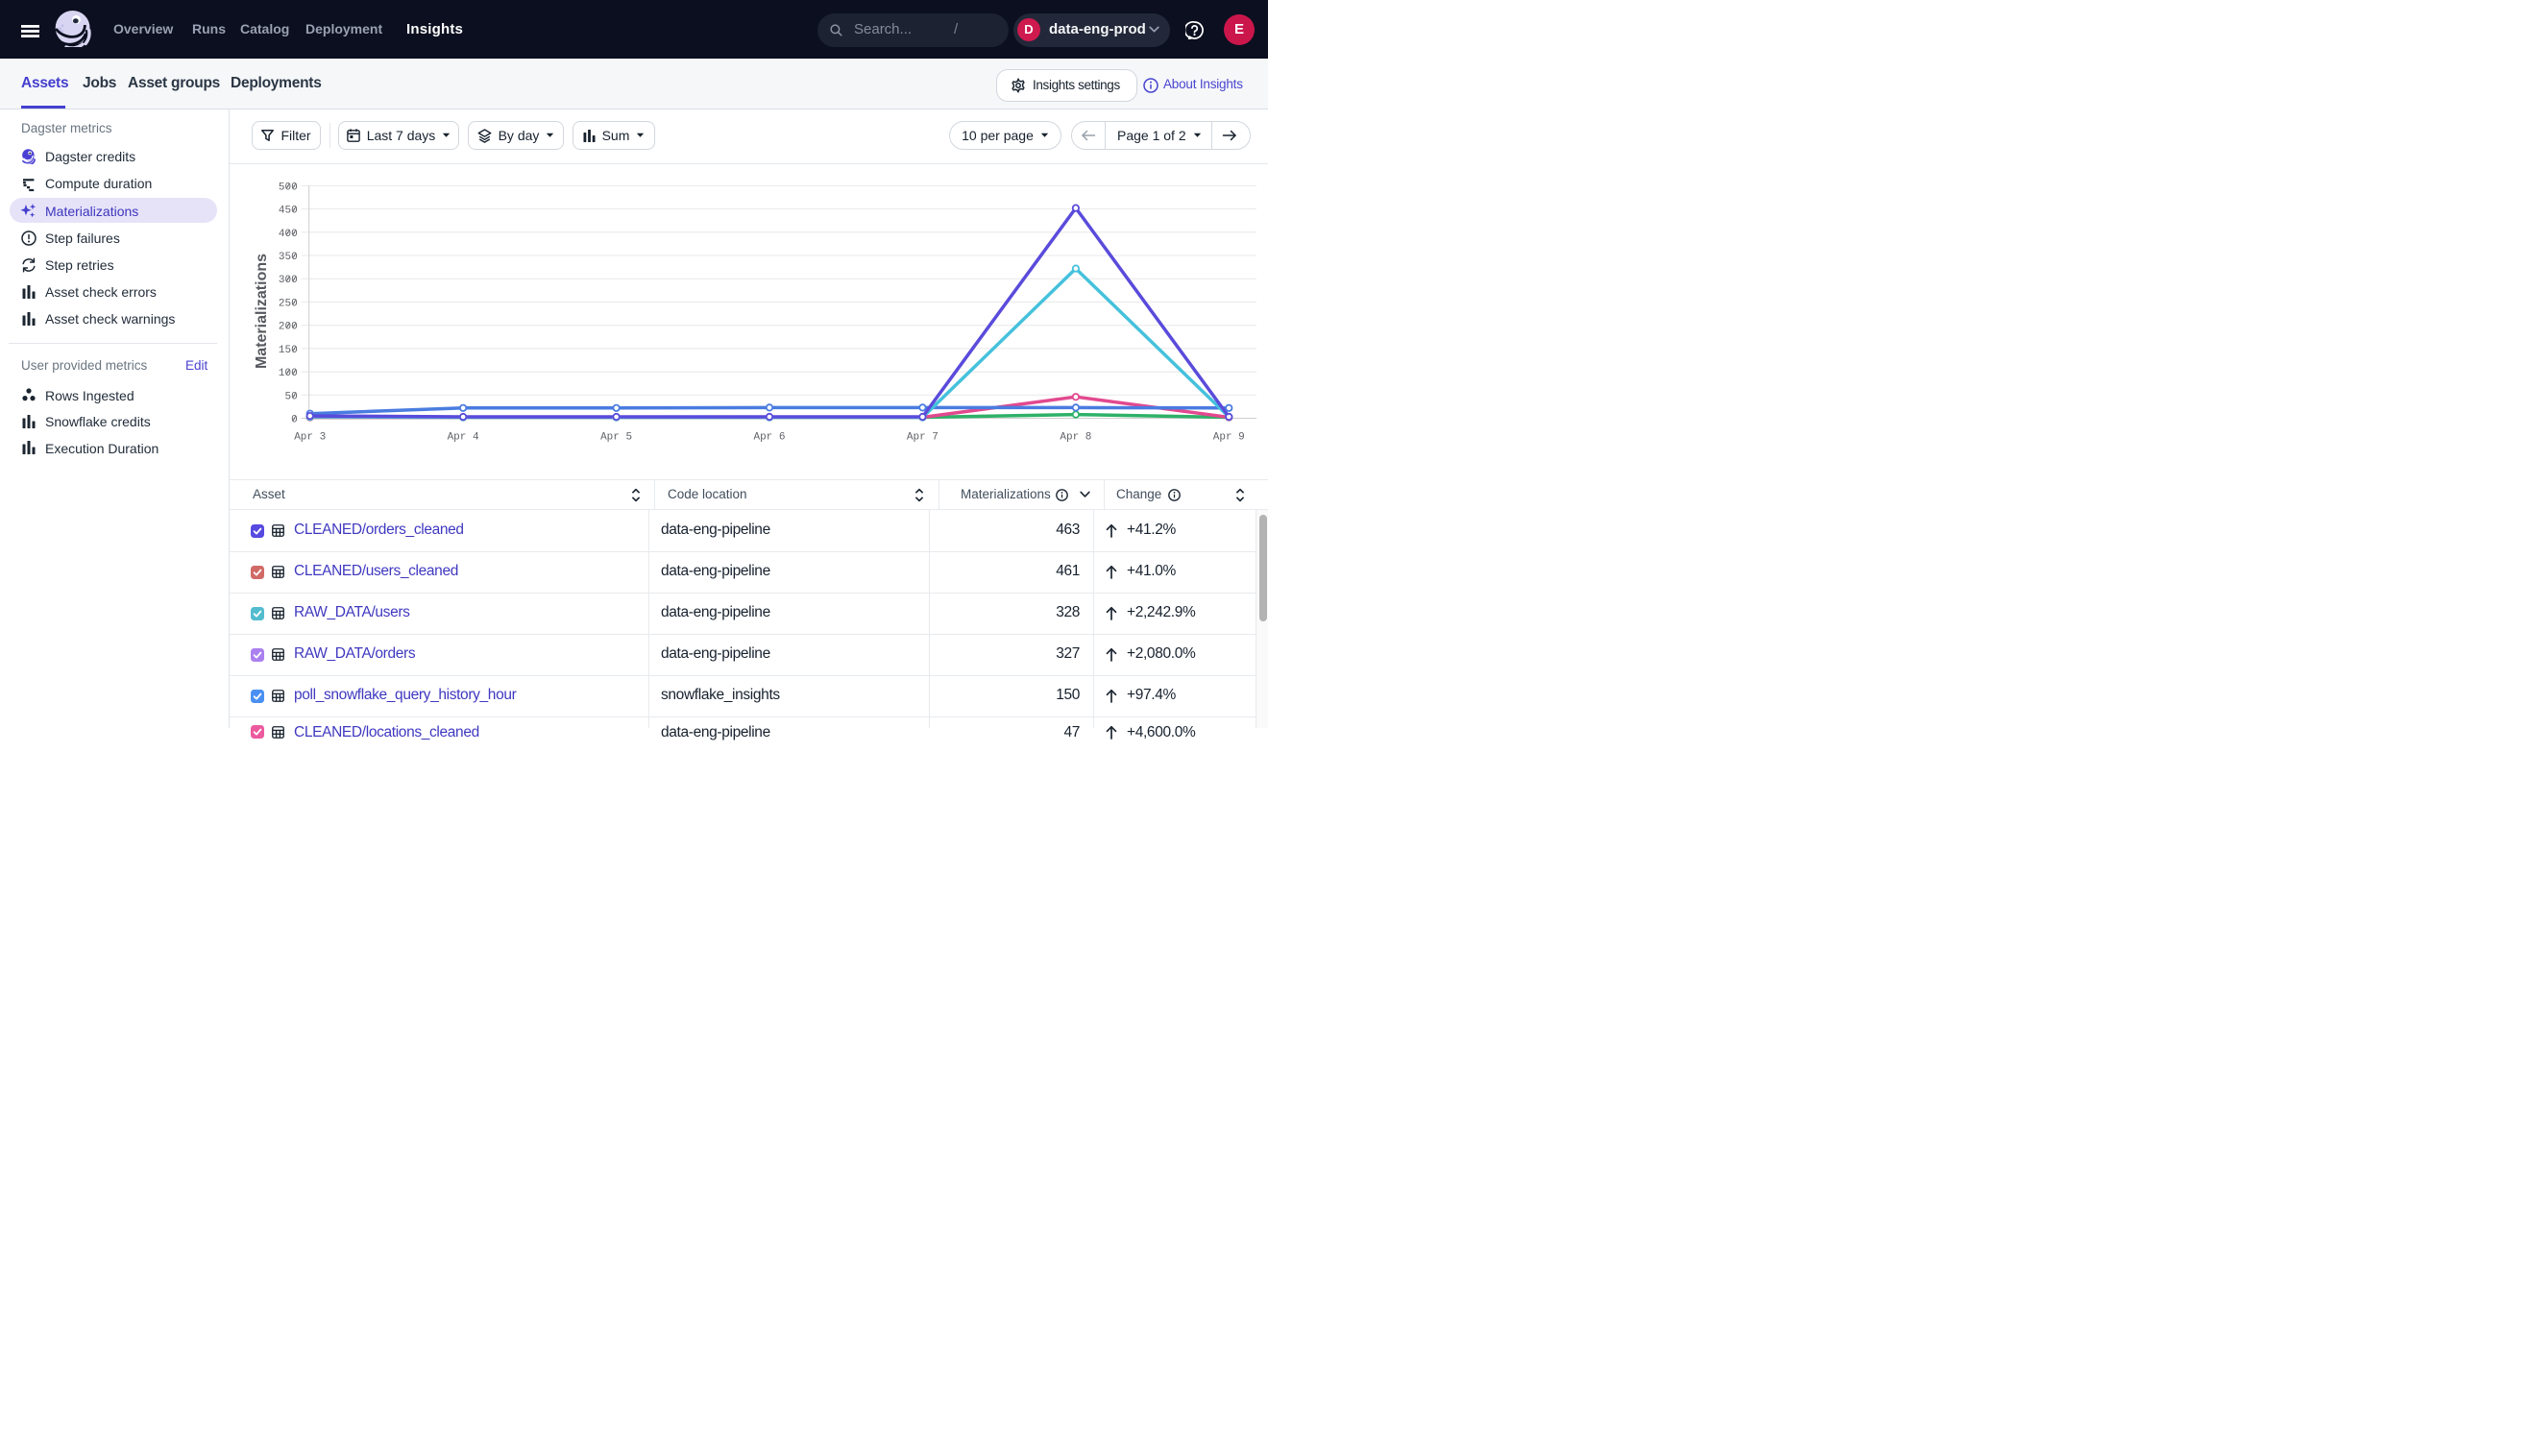 The height and width of the screenshot is (1456, 2536). Describe the element at coordinates (288, 374) in the screenshot. I see `svg-text: 100` at that location.